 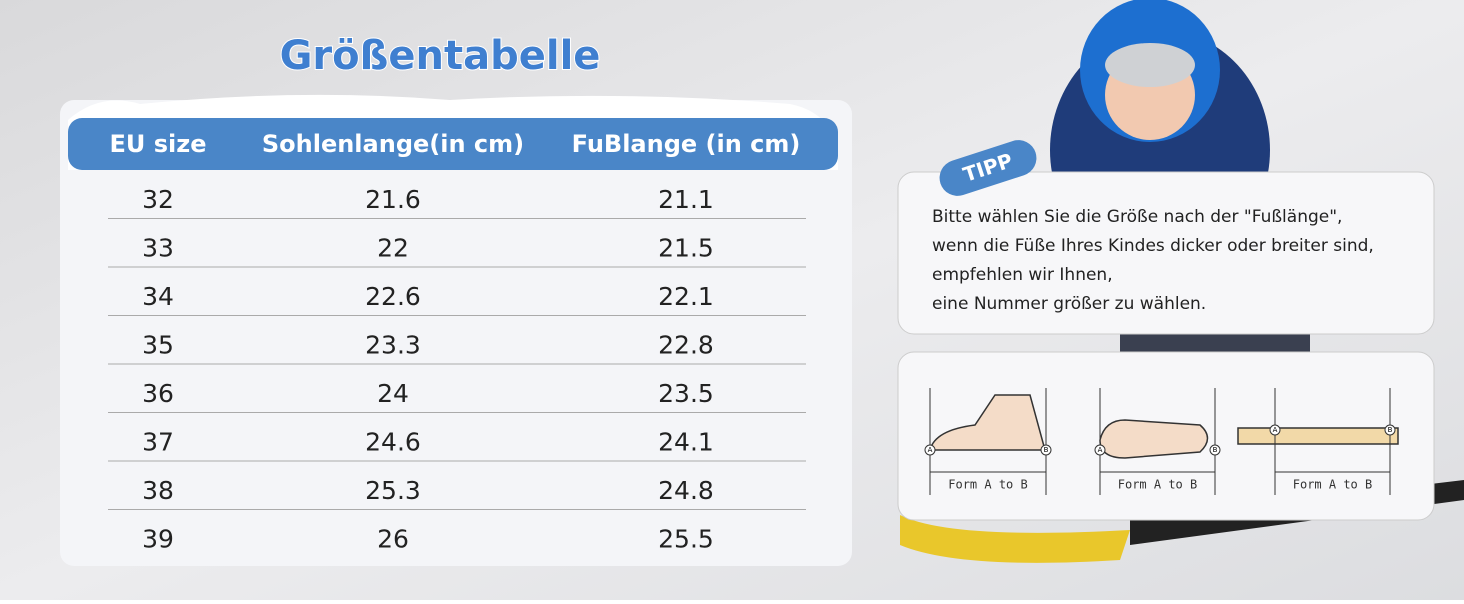 What do you see at coordinates (393, 345) in the screenshot?
I see `cell: 23.3` at bounding box center [393, 345].